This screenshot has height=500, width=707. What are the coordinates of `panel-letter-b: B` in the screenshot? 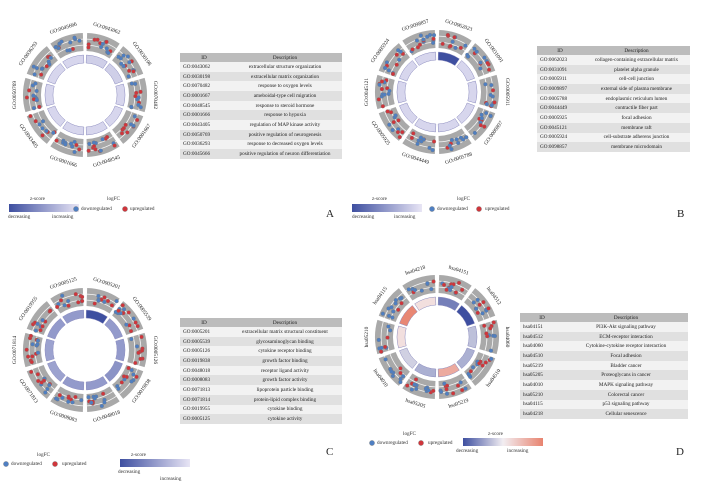 It's located at (681, 214).